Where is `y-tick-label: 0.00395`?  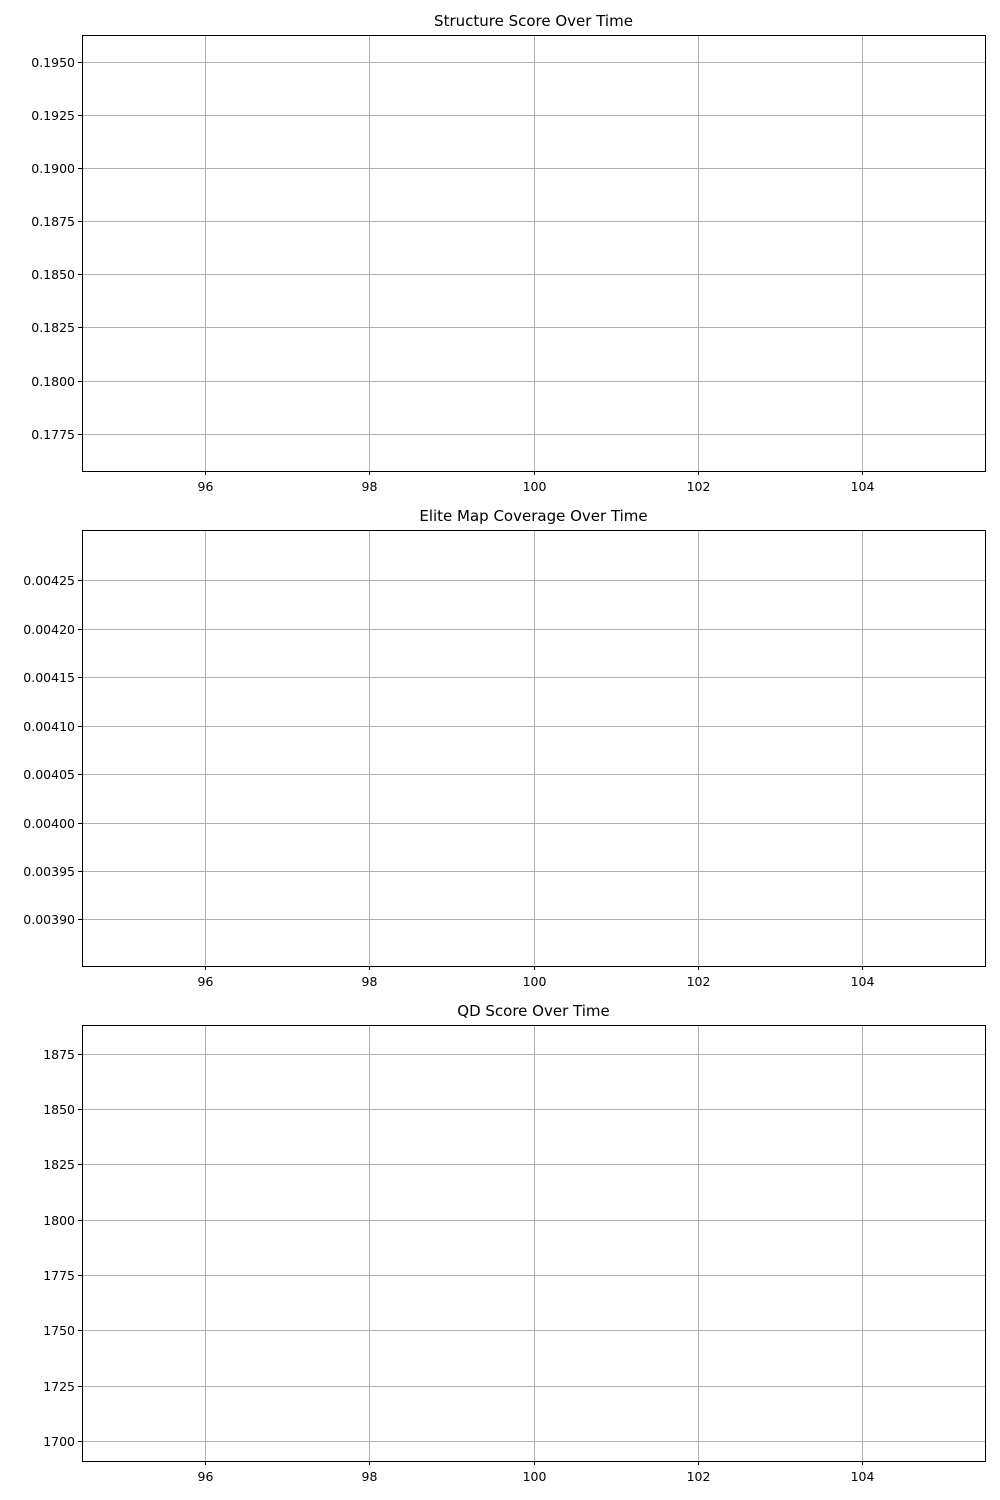 y-tick-label: 0.00395 is located at coordinates (49, 871).